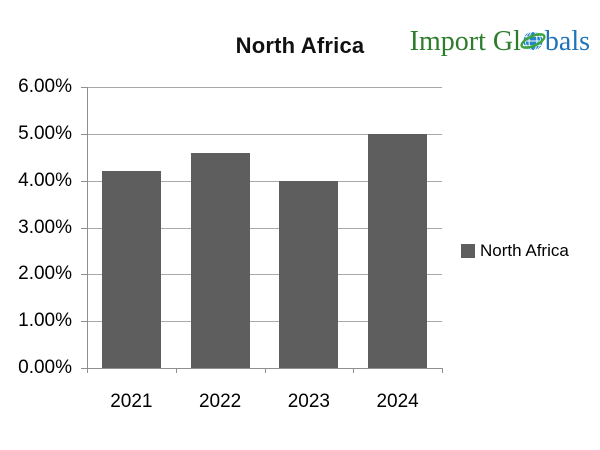  What do you see at coordinates (220, 260) in the screenshot?
I see `bar-2022` at bounding box center [220, 260].